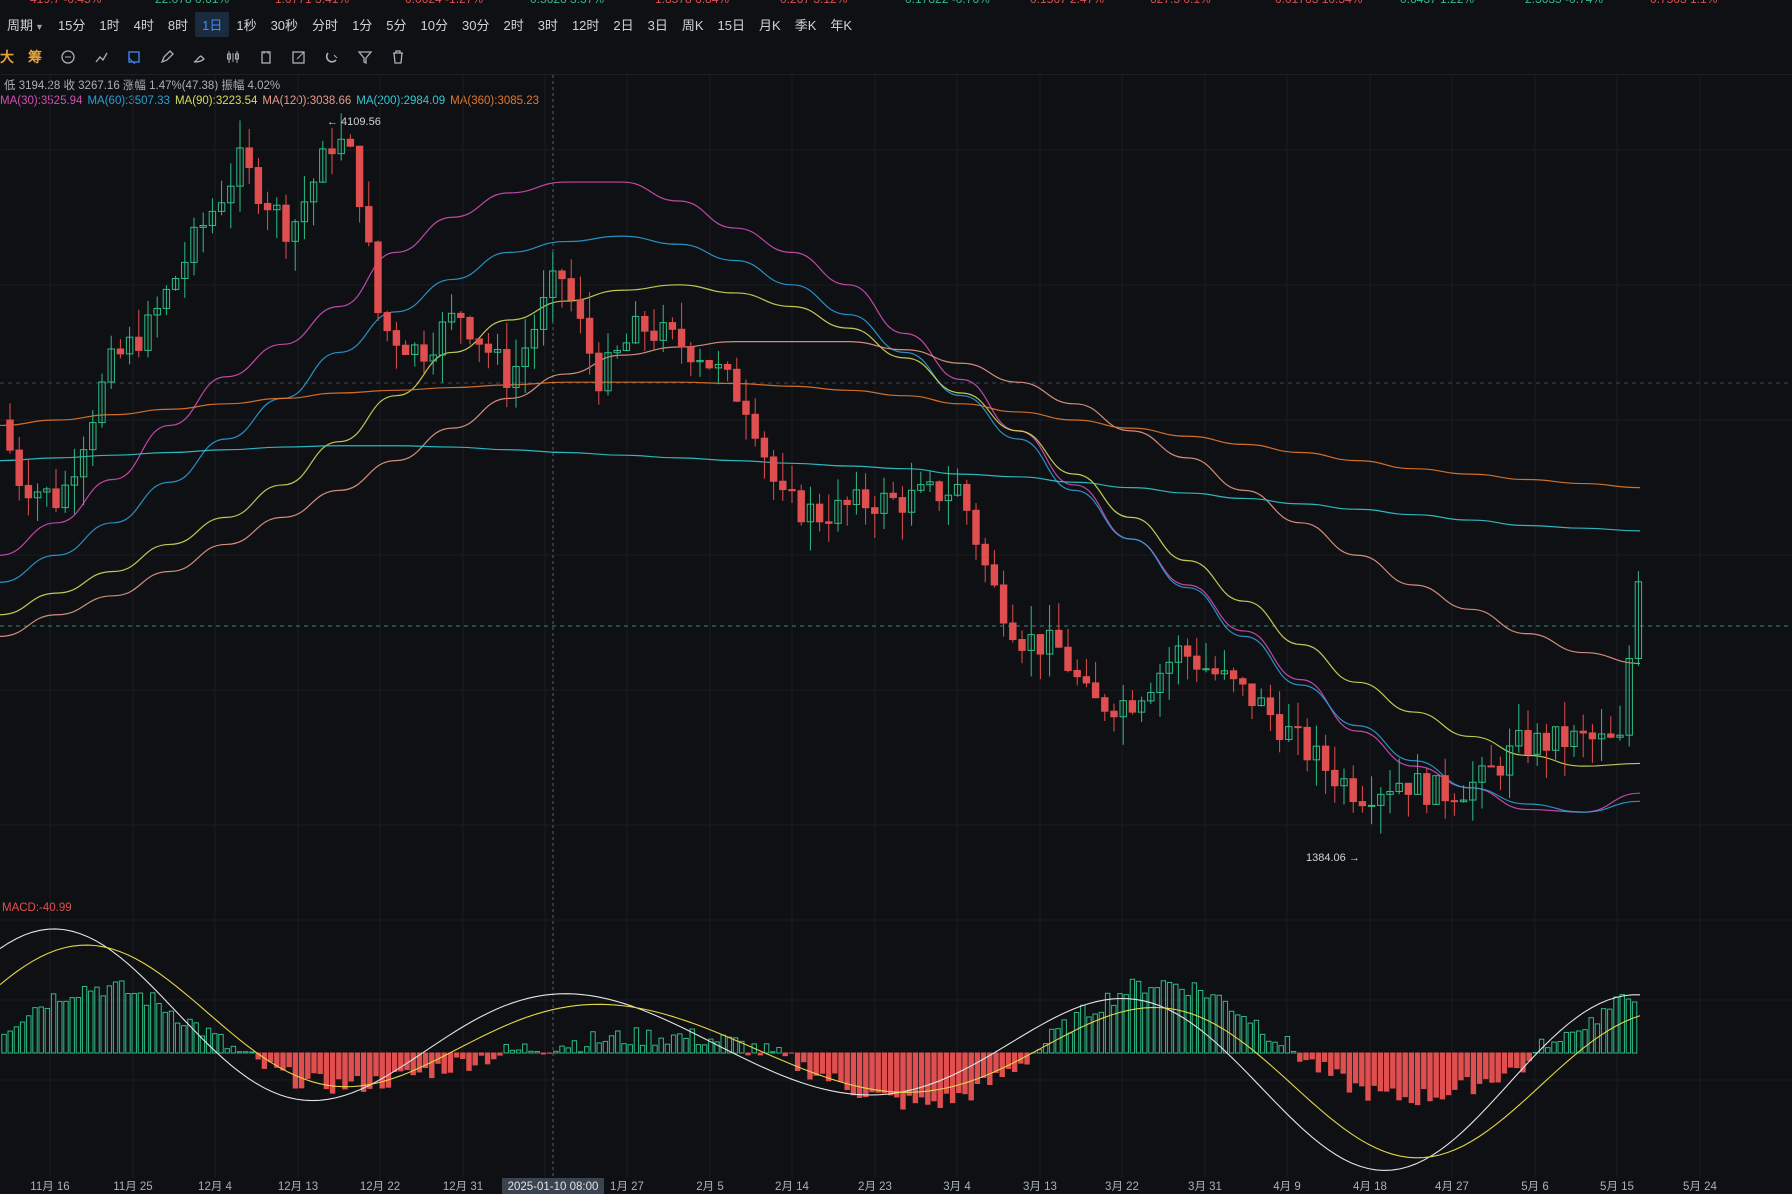  What do you see at coordinates (1180, 3) in the screenshot?
I see `ticker-item: 627.5 0.1%` at bounding box center [1180, 3].